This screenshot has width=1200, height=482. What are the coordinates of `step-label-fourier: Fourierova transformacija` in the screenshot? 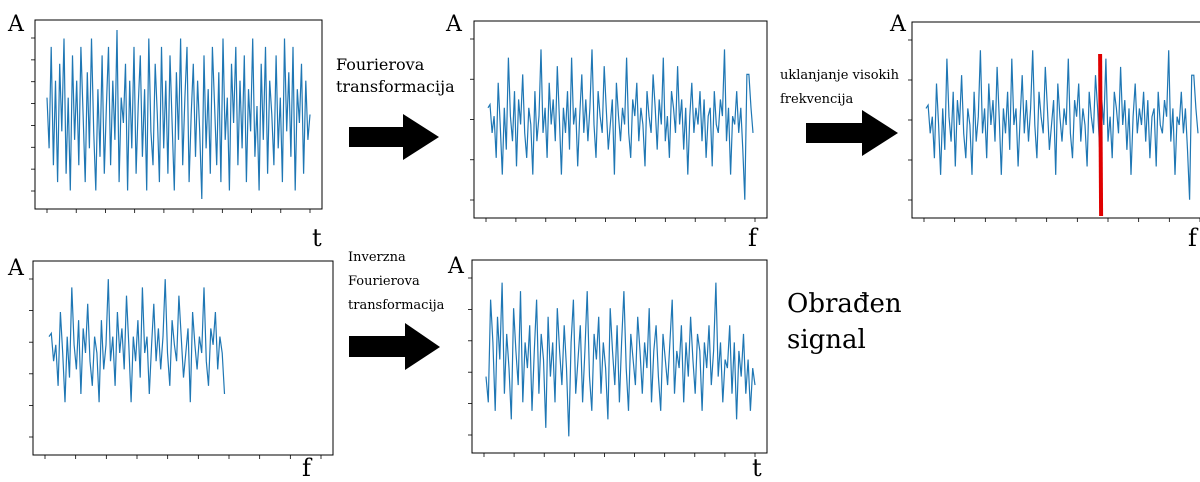 It's located at (395, 76).